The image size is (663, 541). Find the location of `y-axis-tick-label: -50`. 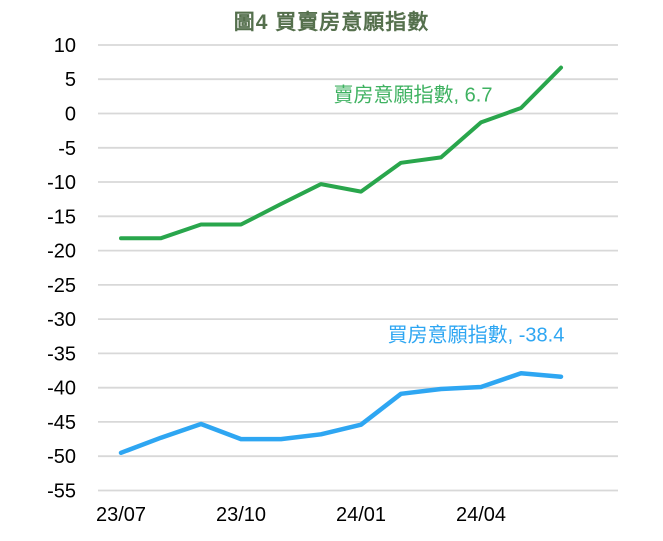

y-axis-tick-label: -50 is located at coordinates (61, 457).